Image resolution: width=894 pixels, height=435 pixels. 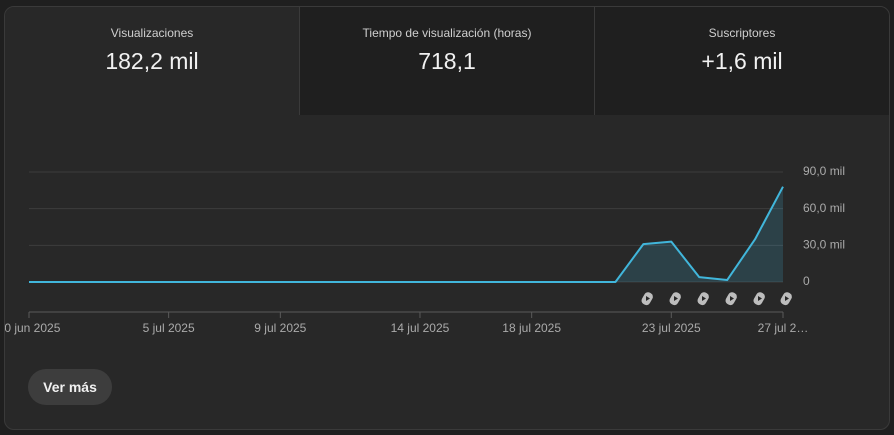 What do you see at coordinates (671, 328) in the screenshot?
I see `x-tick-label: 23 jul 2025` at bounding box center [671, 328].